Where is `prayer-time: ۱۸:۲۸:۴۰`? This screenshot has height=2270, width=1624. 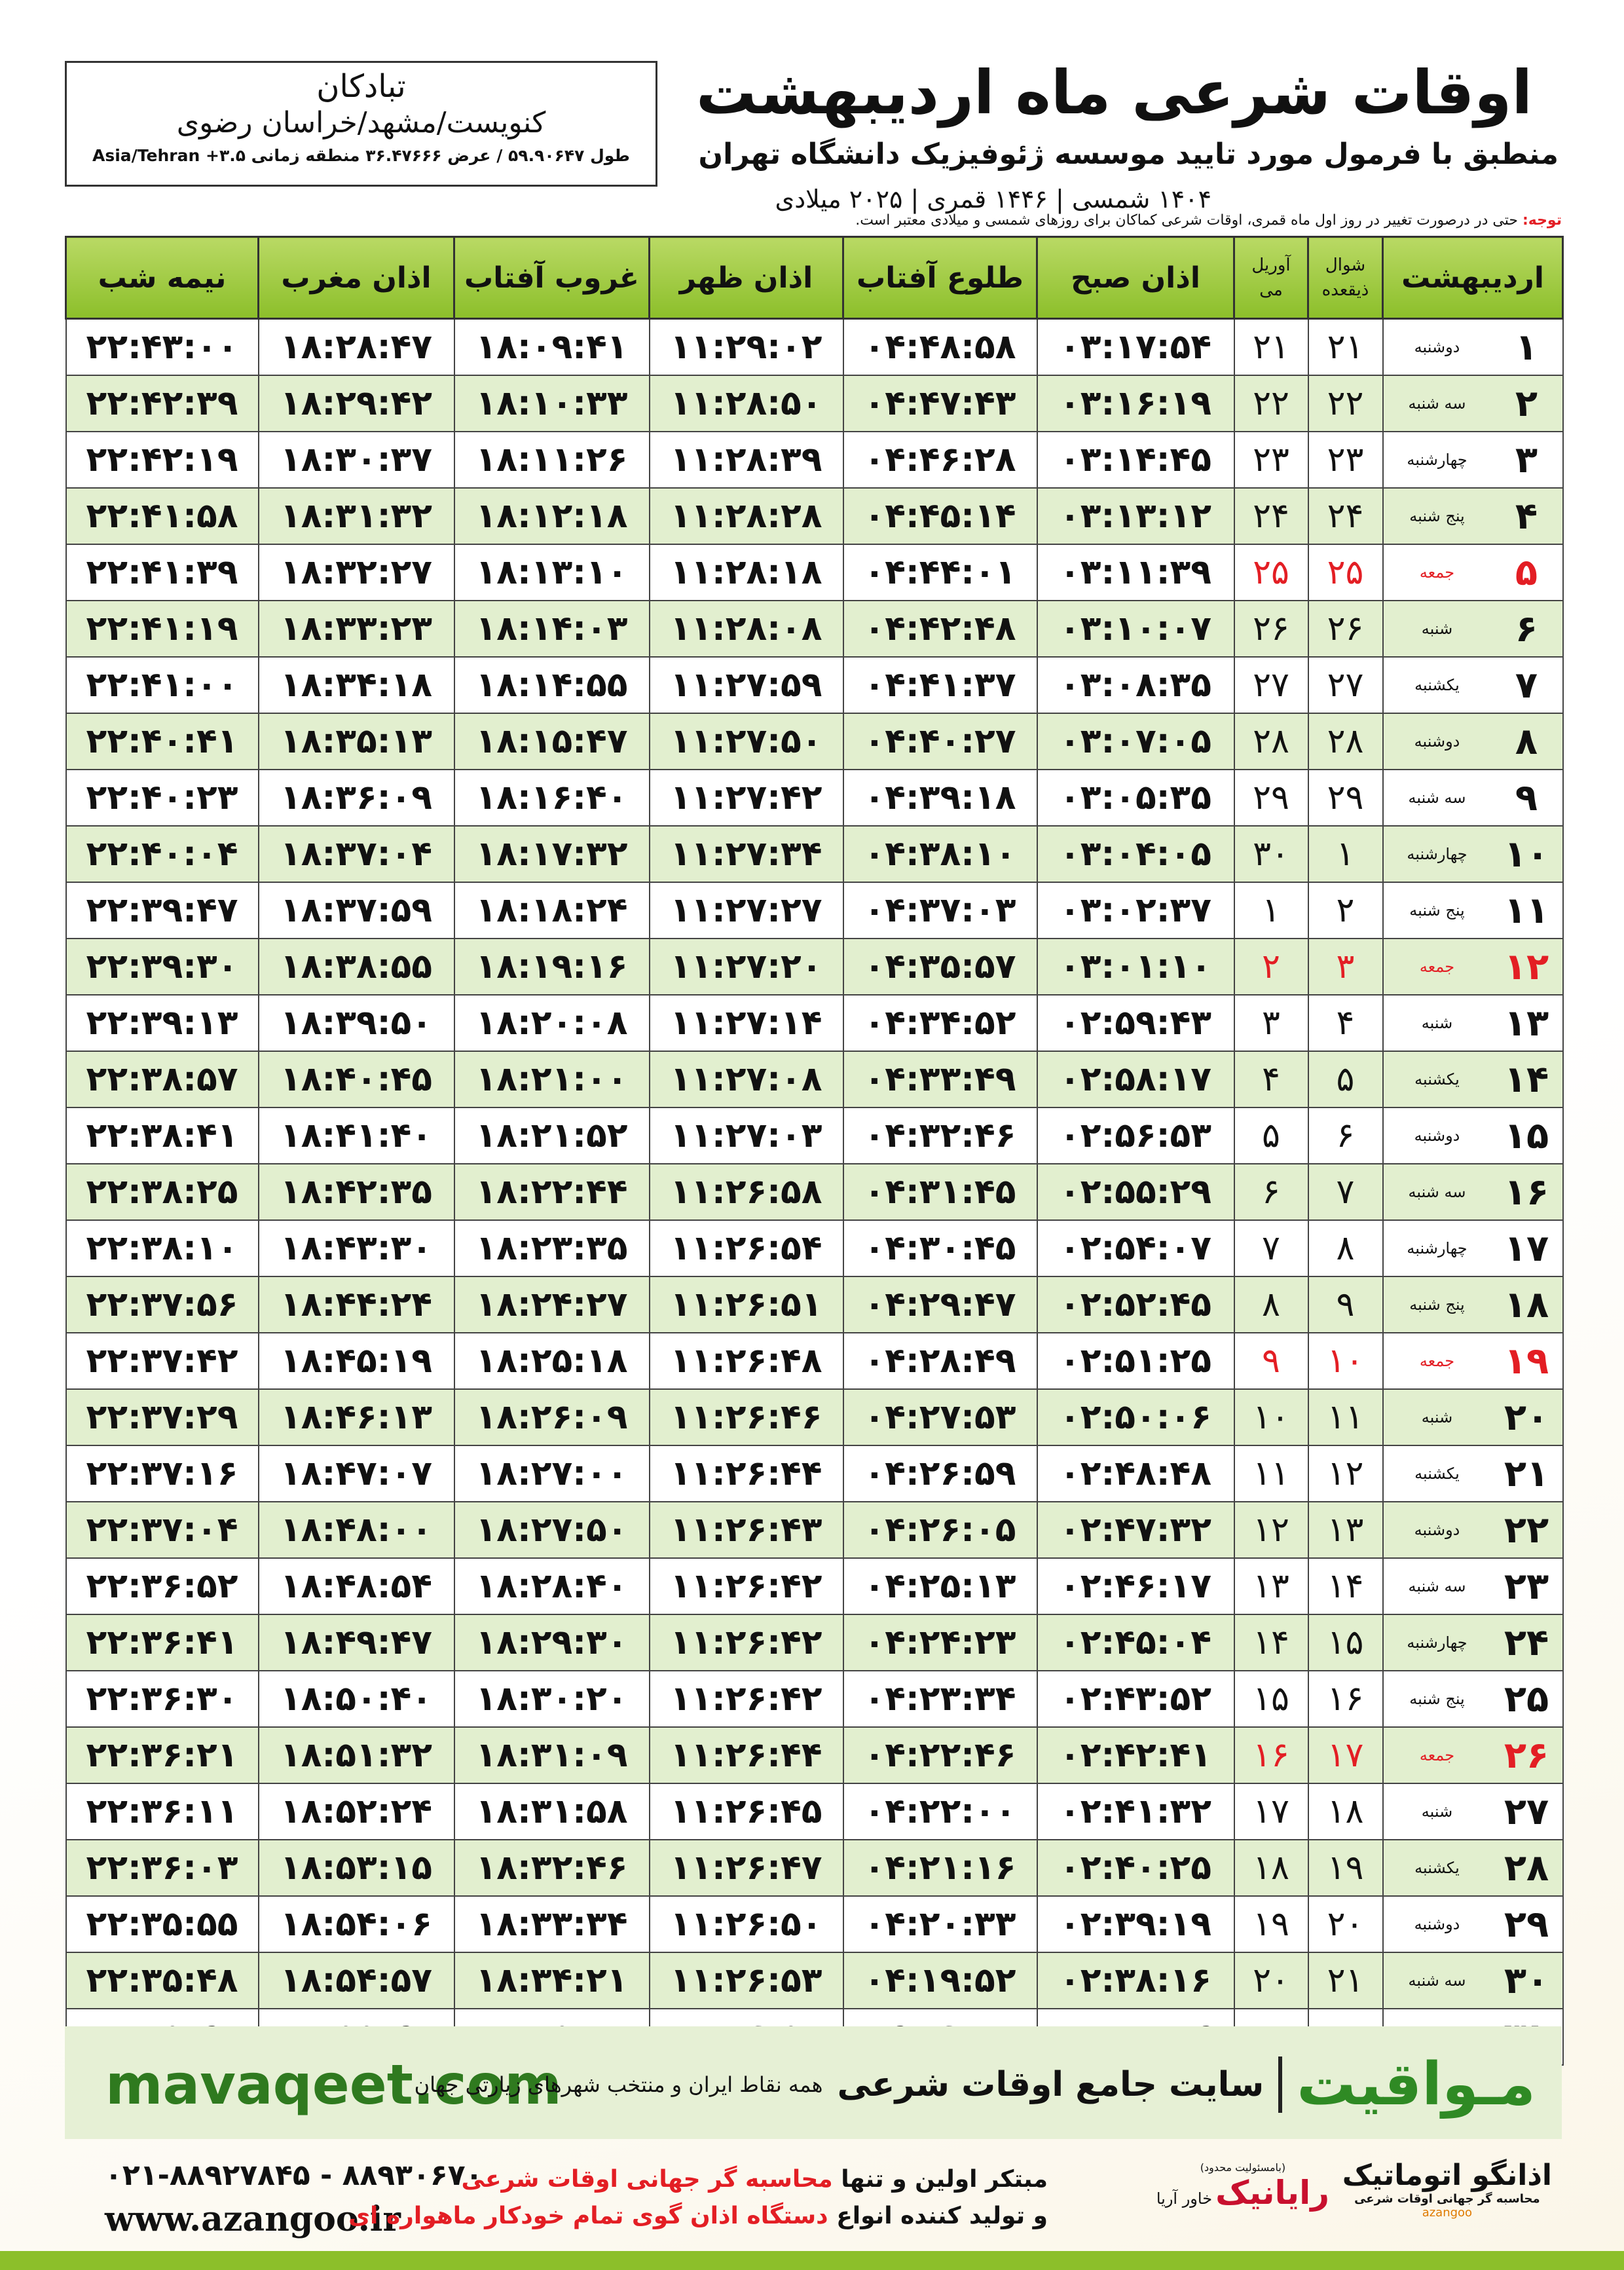
prayer-time: ۱۸:۲۸:۴۰ is located at coordinates (551, 1586).